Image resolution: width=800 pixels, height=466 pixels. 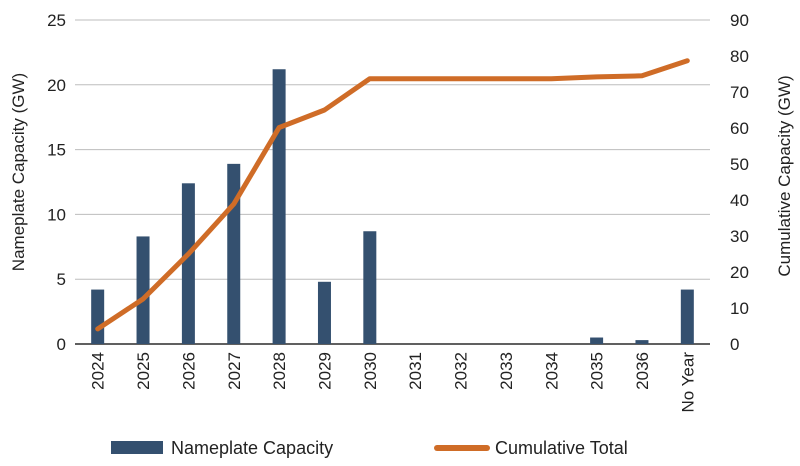 I want to click on x-tick-label: 2032, so click(x=461, y=371).